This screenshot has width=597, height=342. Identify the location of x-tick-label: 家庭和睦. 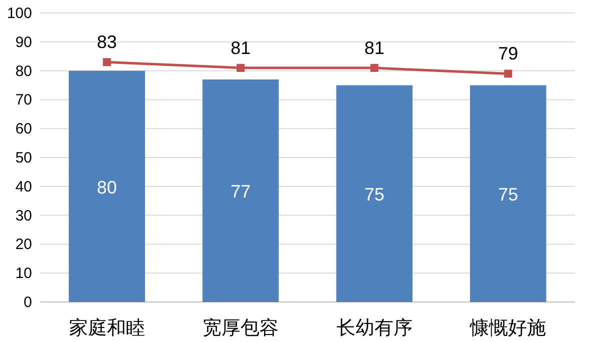
(106, 328).